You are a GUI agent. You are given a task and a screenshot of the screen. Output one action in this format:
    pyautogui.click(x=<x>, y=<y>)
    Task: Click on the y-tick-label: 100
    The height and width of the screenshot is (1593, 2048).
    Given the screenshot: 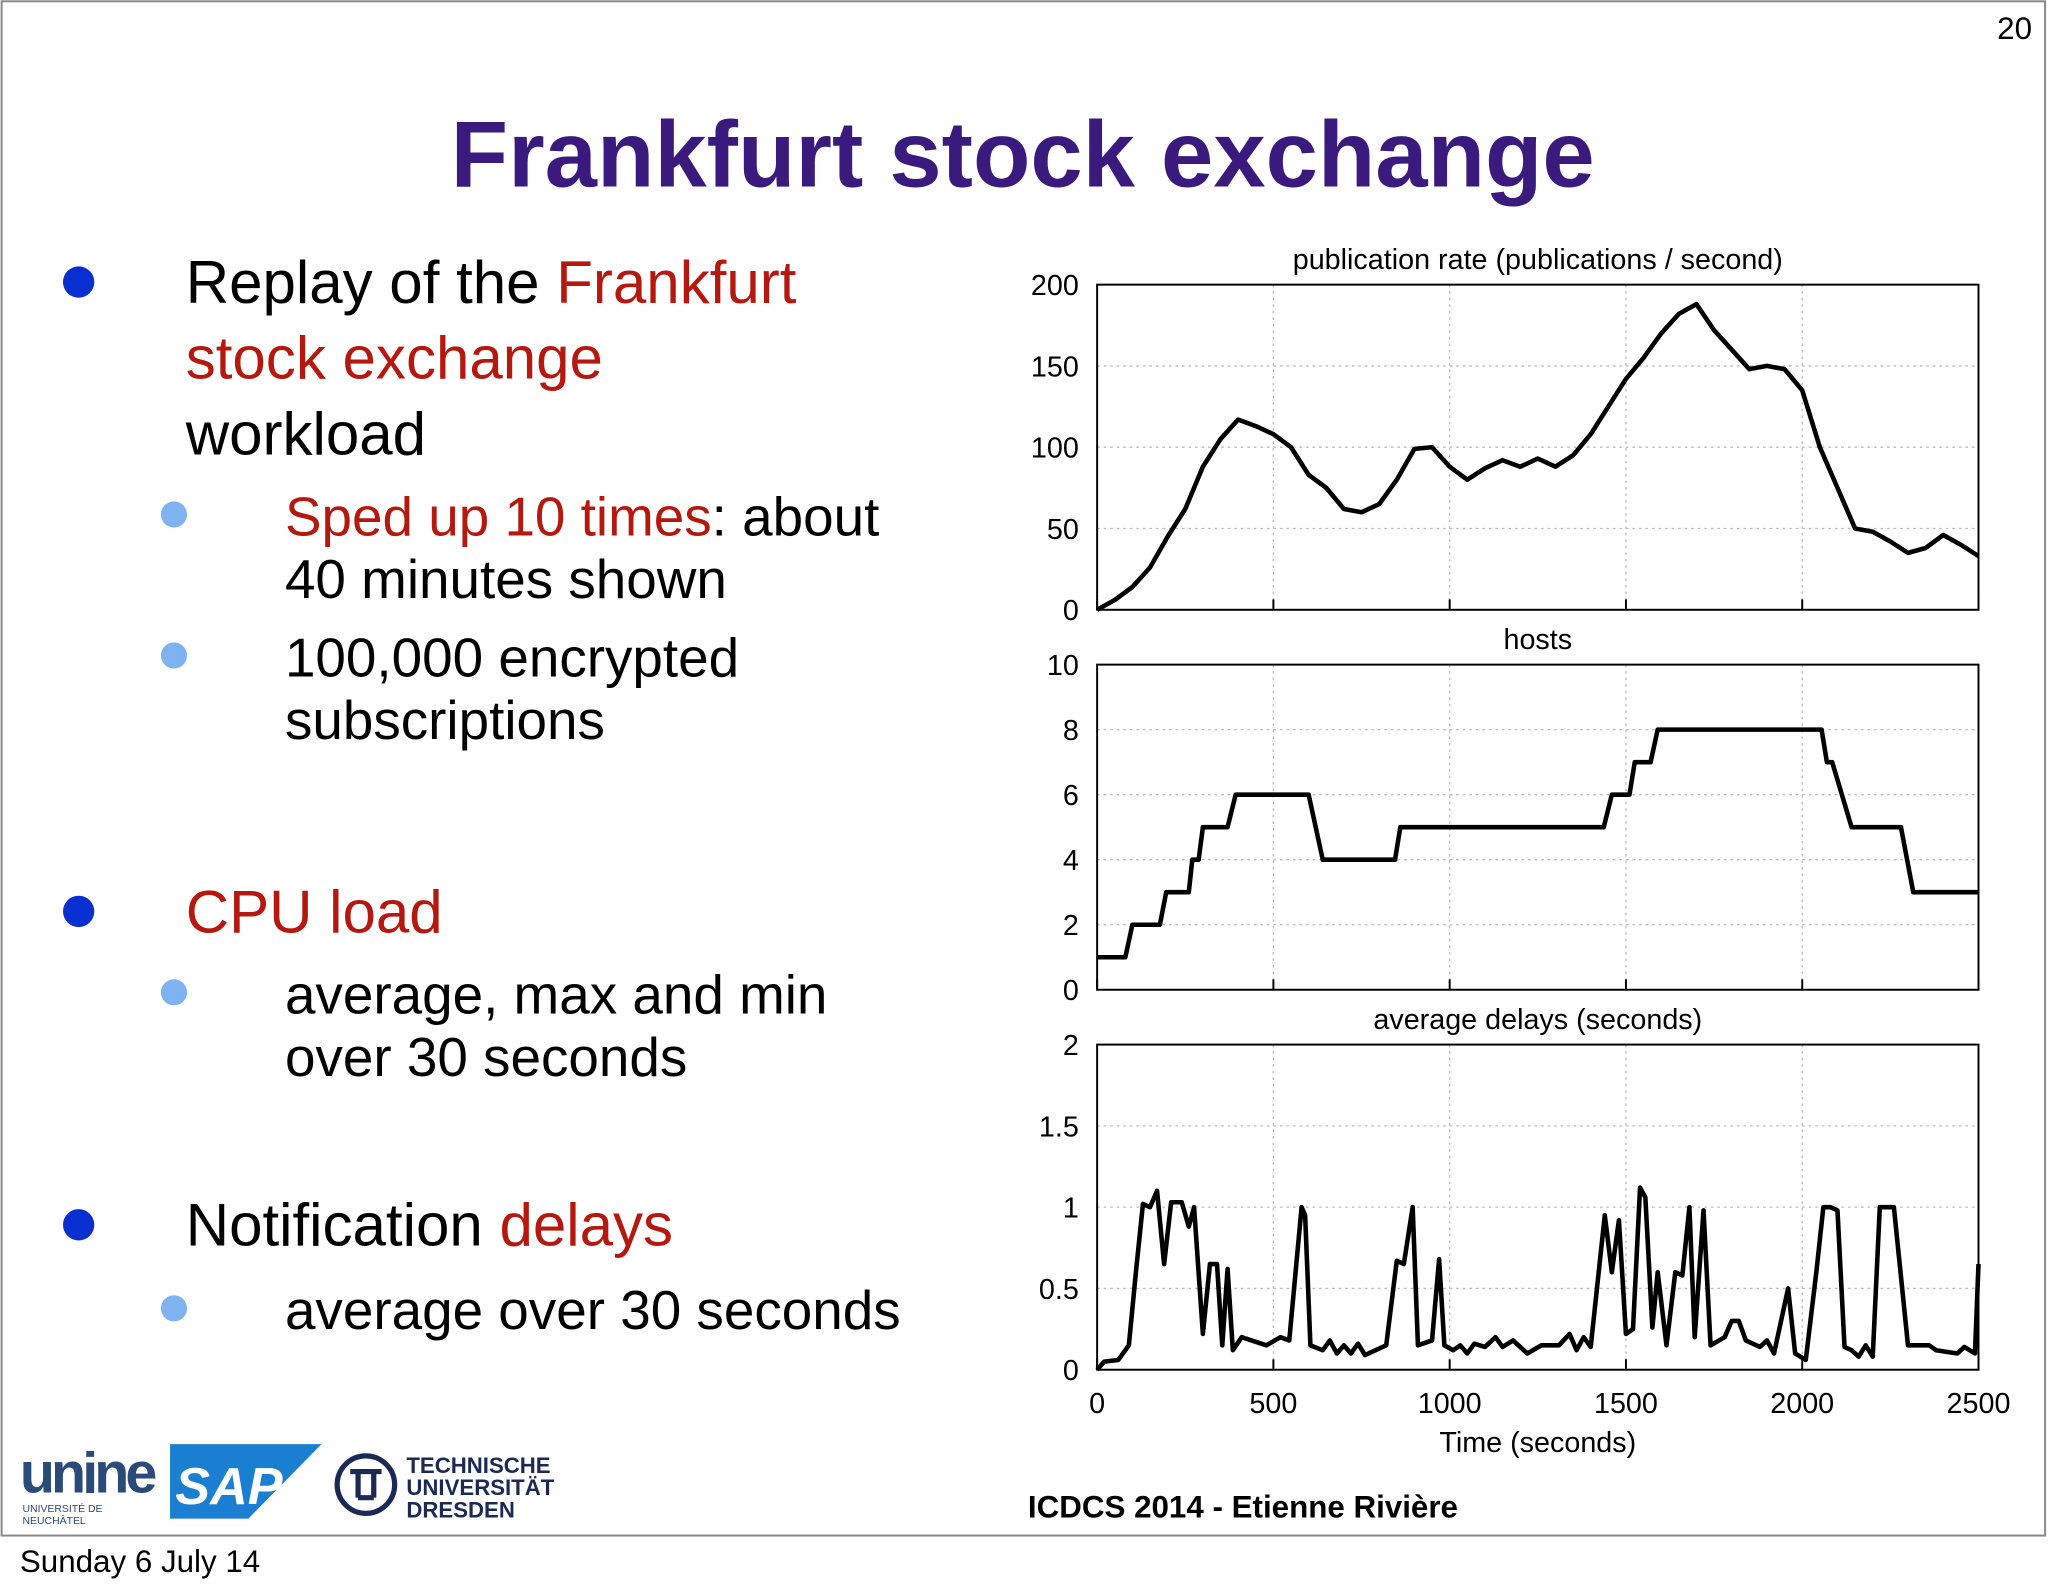 What is the action you would take?
    pyautogui.click(x=1055, y=449)
    